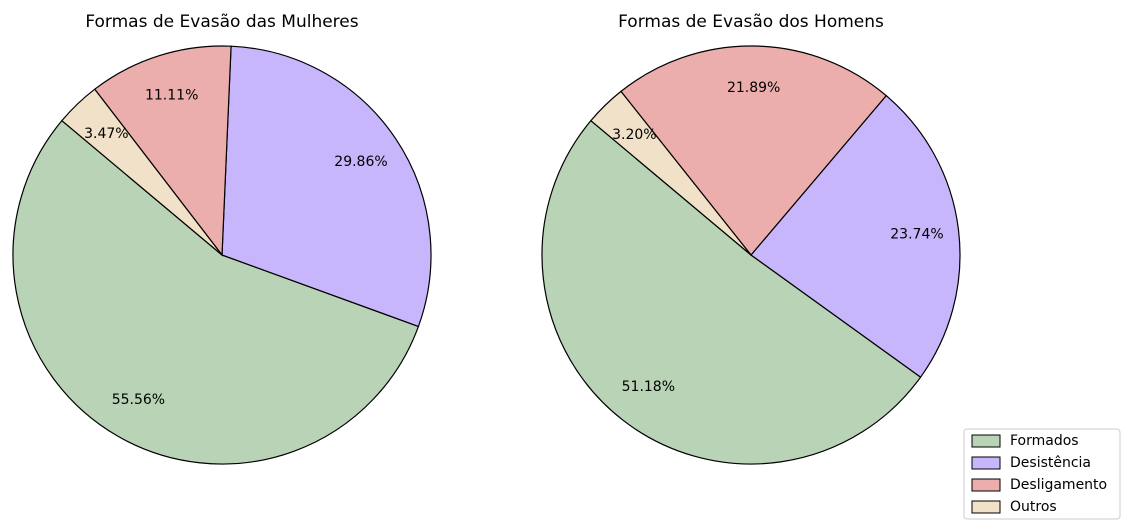 The image size is (1124, 523). I want to click on slice-label: 23.74%, so click(916, 235).